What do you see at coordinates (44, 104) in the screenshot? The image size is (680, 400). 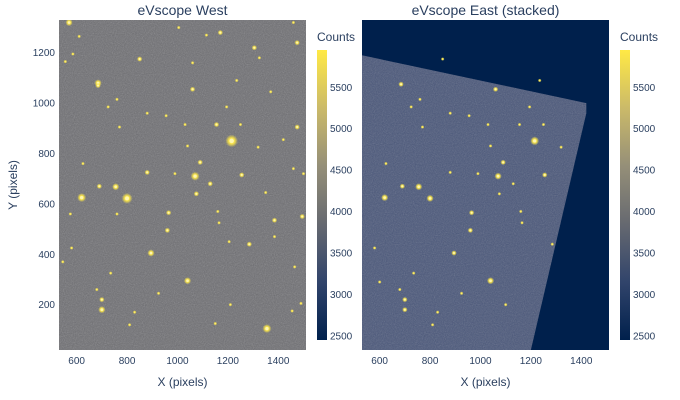 I see `y-tick-label: 1000` at bounding box center [44, 104].